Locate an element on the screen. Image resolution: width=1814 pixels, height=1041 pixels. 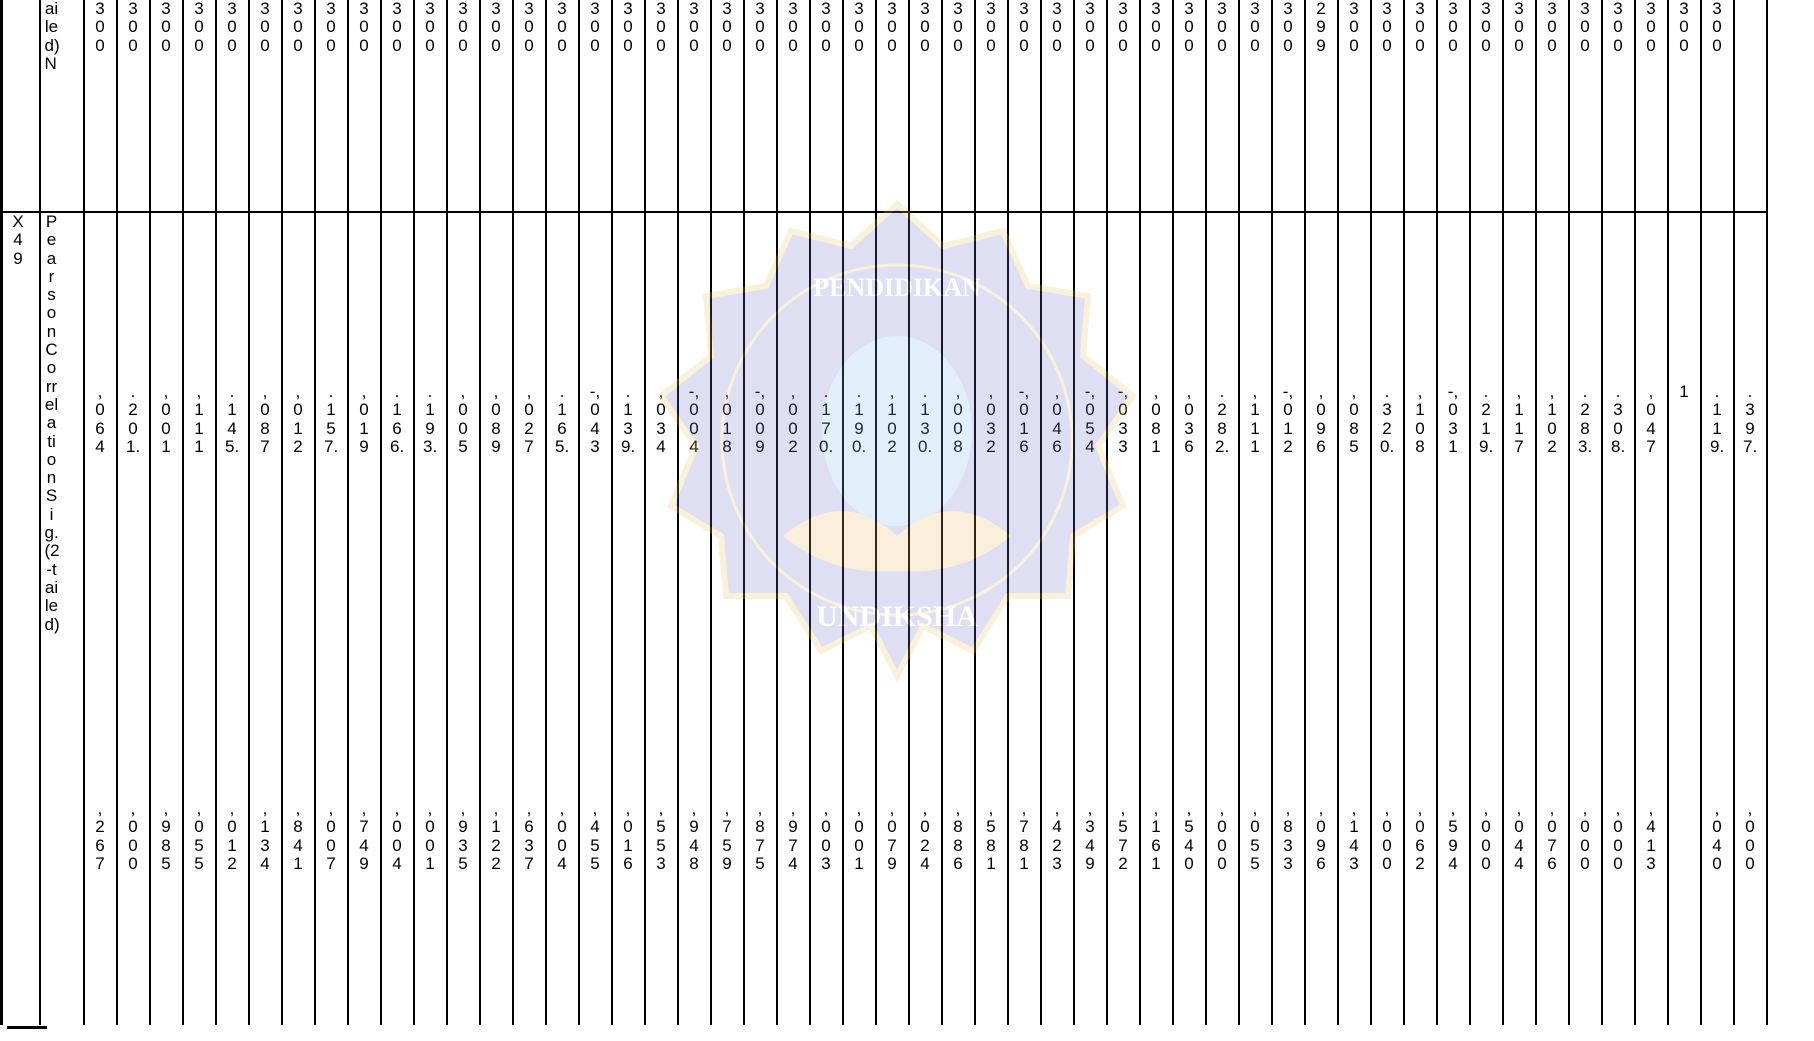
value-cell: ,117 ,044 is located at coordinates (1519, 618).